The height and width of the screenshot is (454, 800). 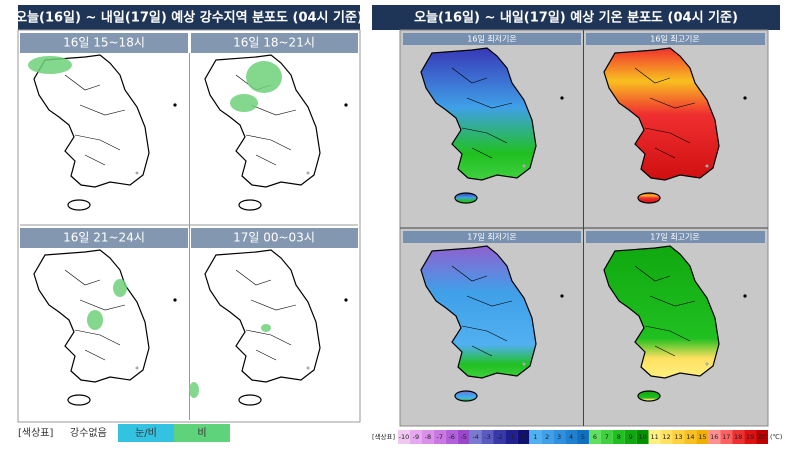 I want to click on scale-label: 8, so click(x=619, y=437).